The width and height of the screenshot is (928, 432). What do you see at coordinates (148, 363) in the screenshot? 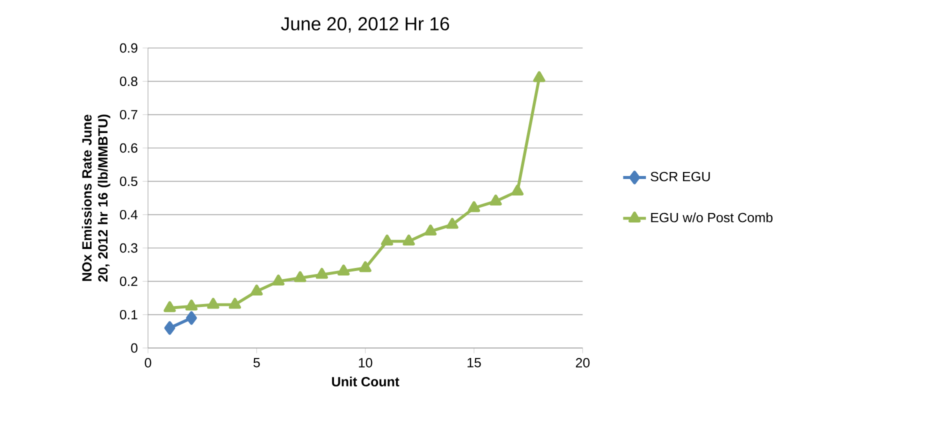
I see `x-tick-label: 0` at bounding box center [148, 363].